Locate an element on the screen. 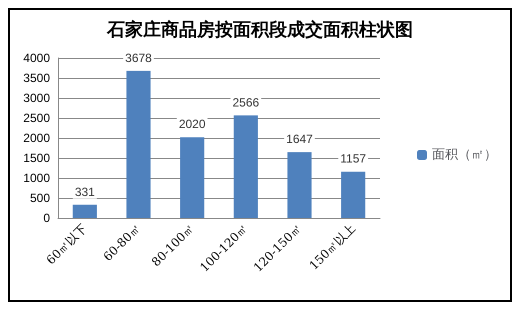 Image resolution: width=518 pixels, height=309 pixels. data-label: 3678 is located at coordinates (138, 57).